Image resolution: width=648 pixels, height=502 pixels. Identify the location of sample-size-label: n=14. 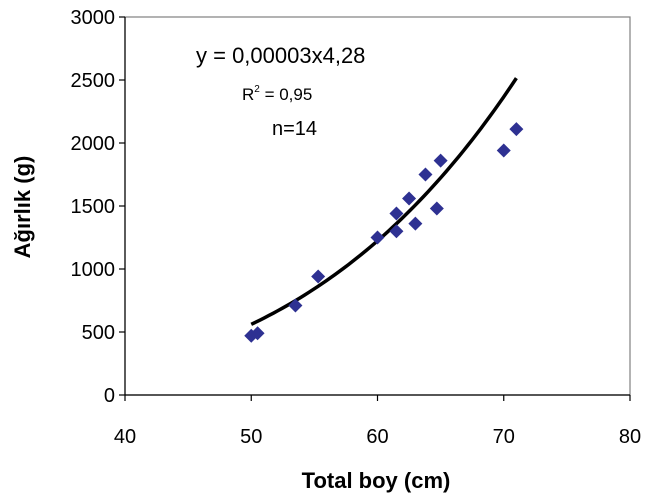
(294, 129).